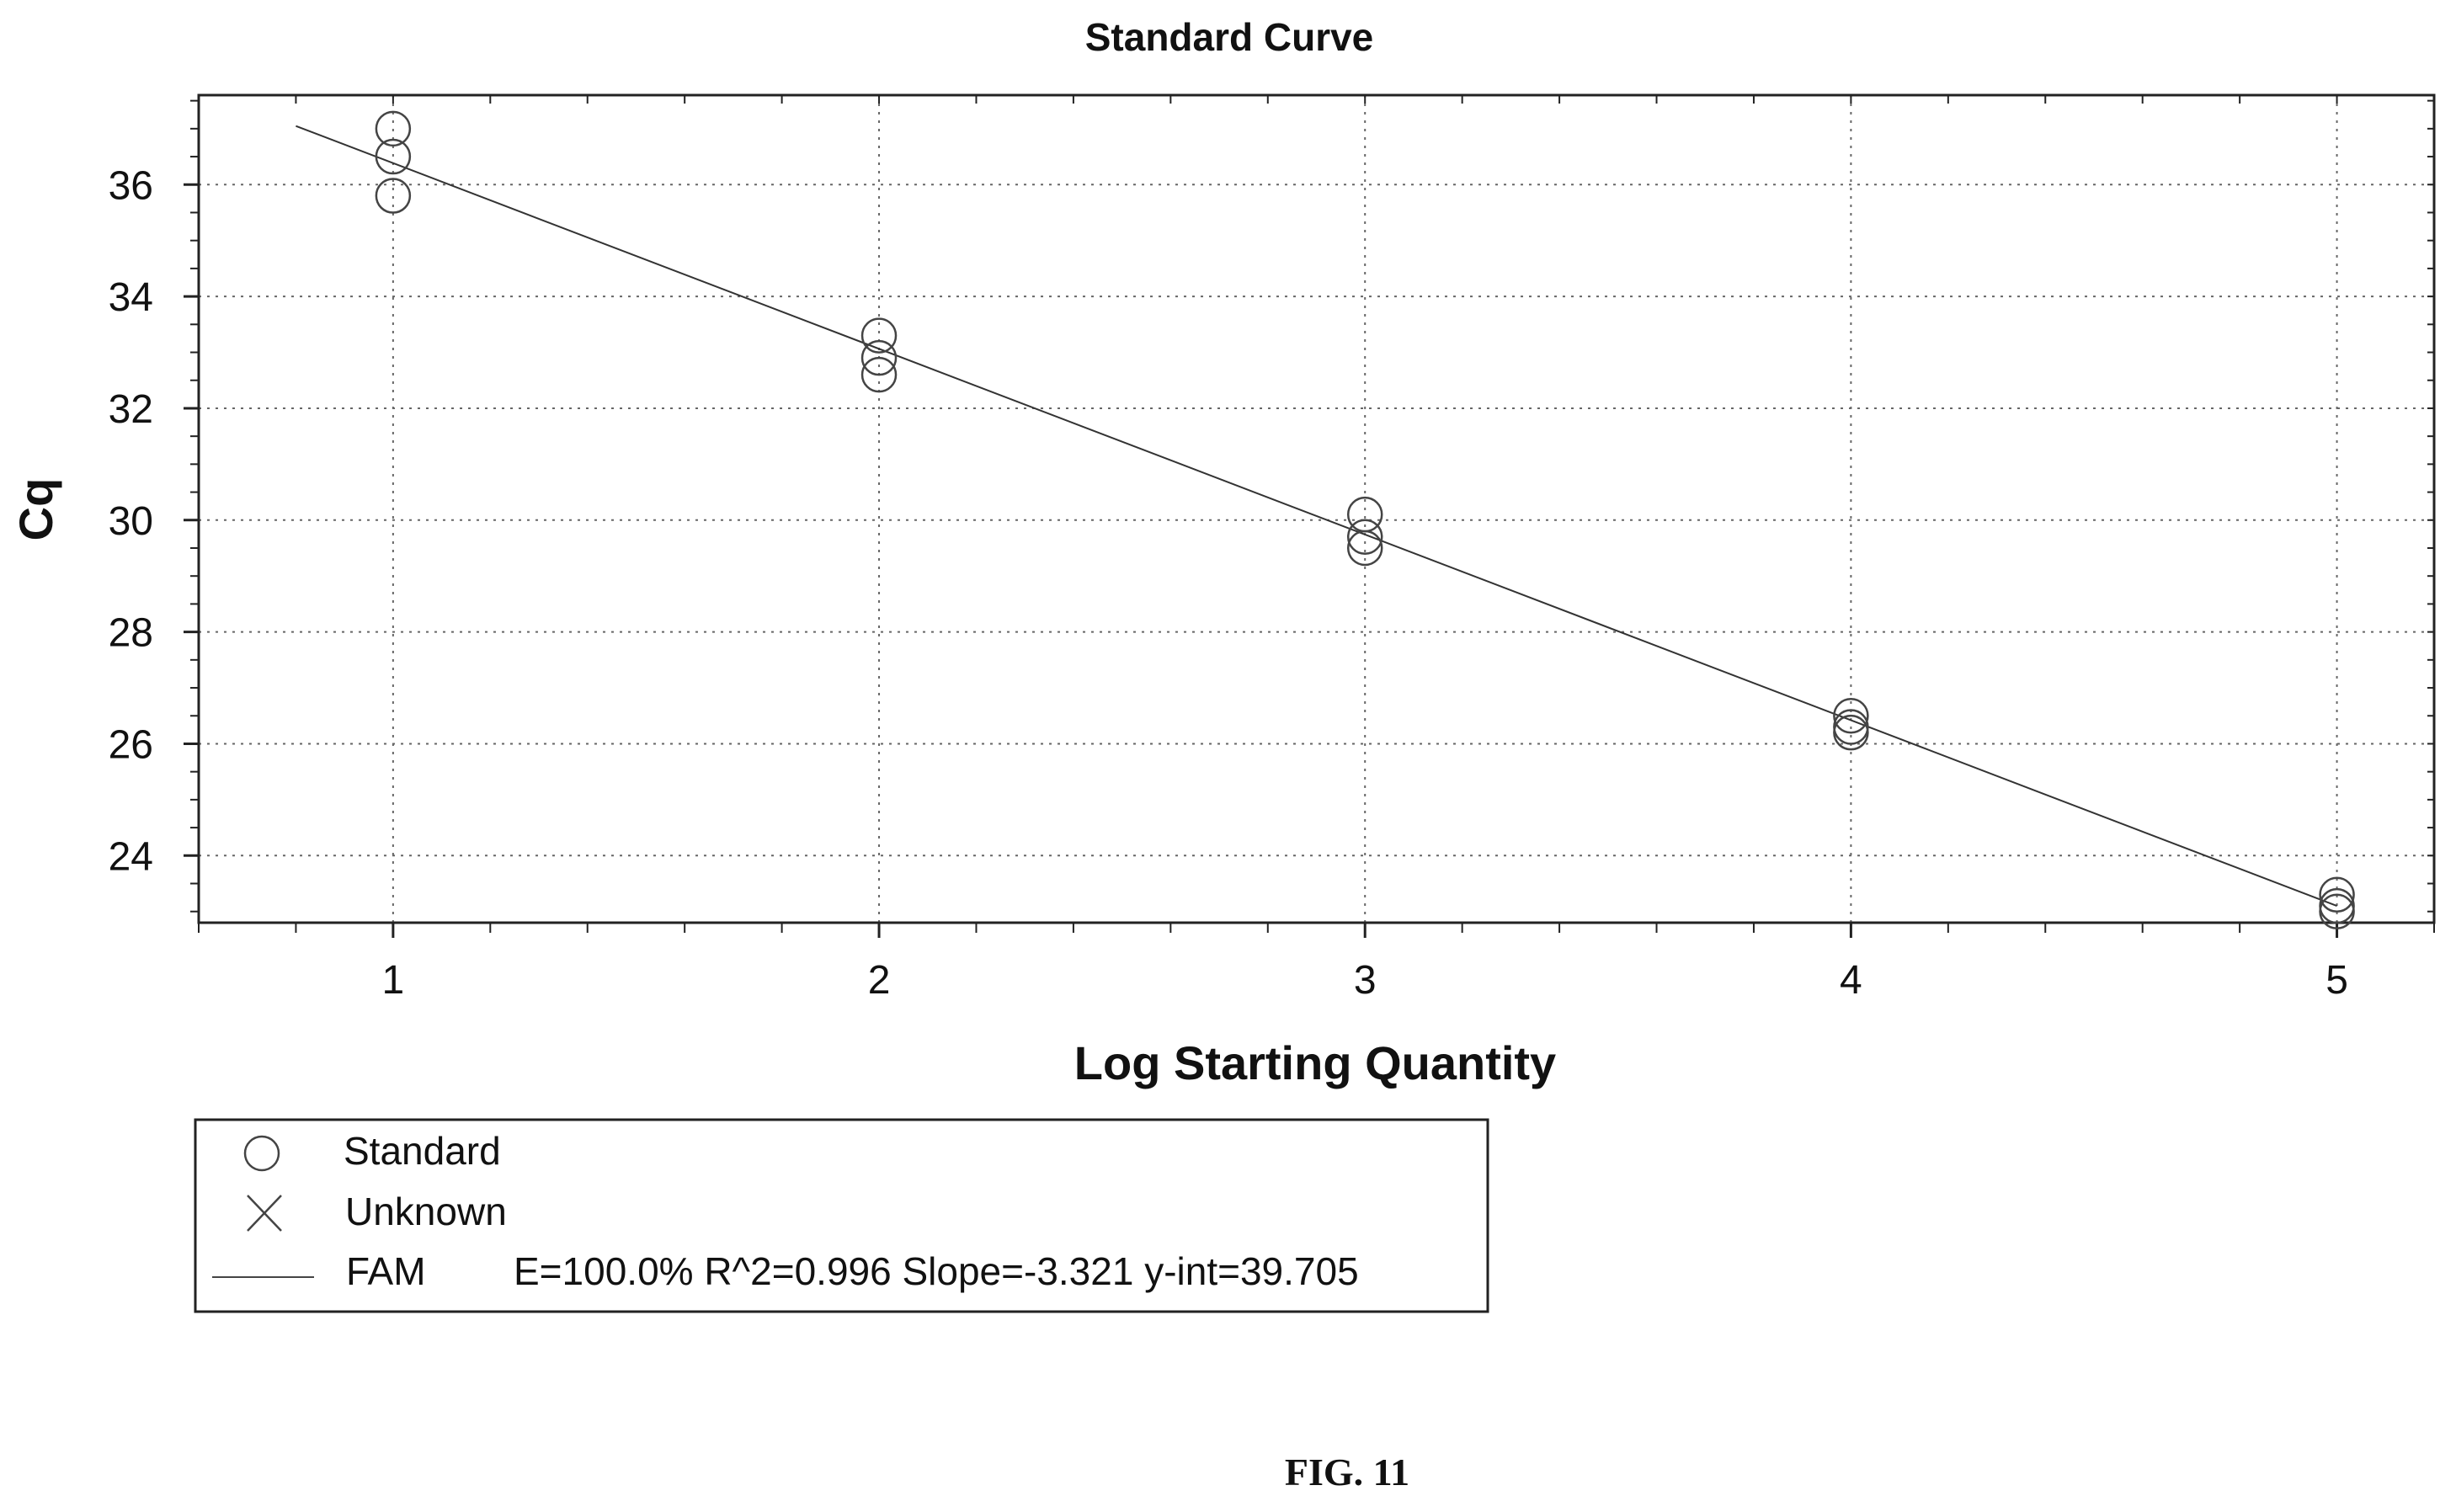 The width and height of the screenshot is (2456, 1512). What do you see at coordinates (1229, 37) in the screenshot?
I see `chart-title: Standard Curve` at bounding box center [1229, 37].